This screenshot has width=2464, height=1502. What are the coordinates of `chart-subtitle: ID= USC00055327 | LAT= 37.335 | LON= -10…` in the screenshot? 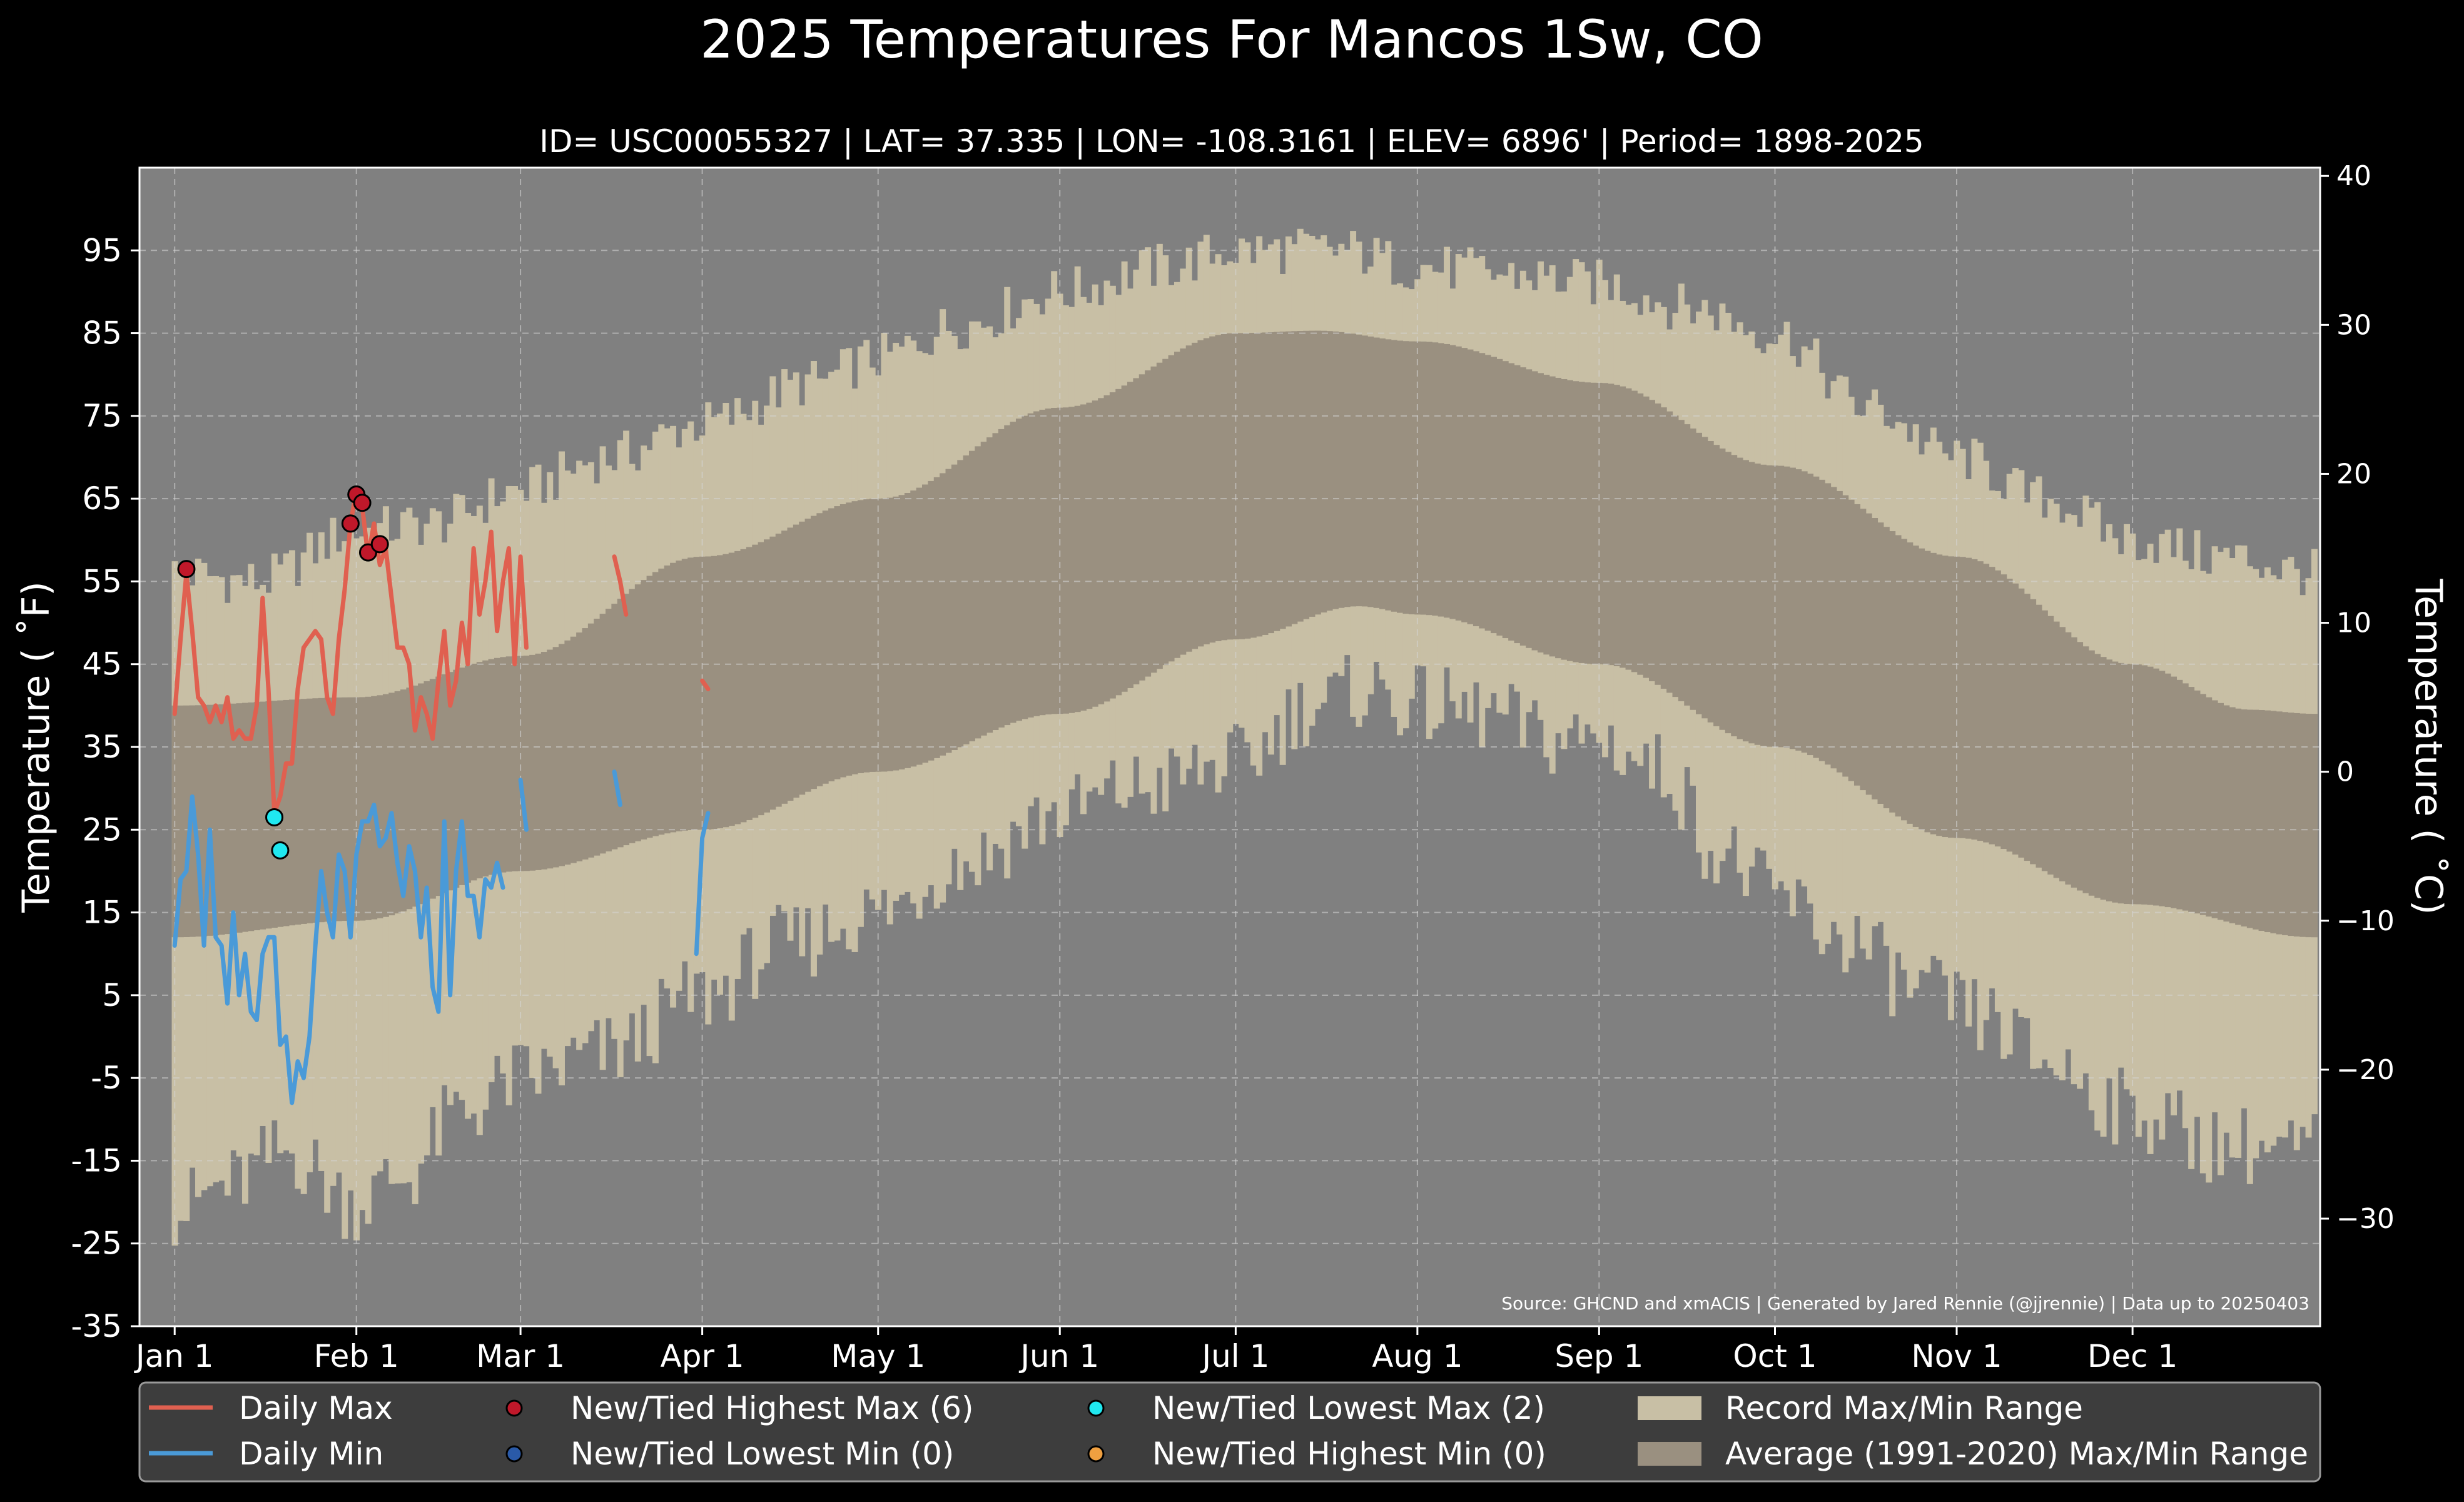 It's located at (1231, 141).